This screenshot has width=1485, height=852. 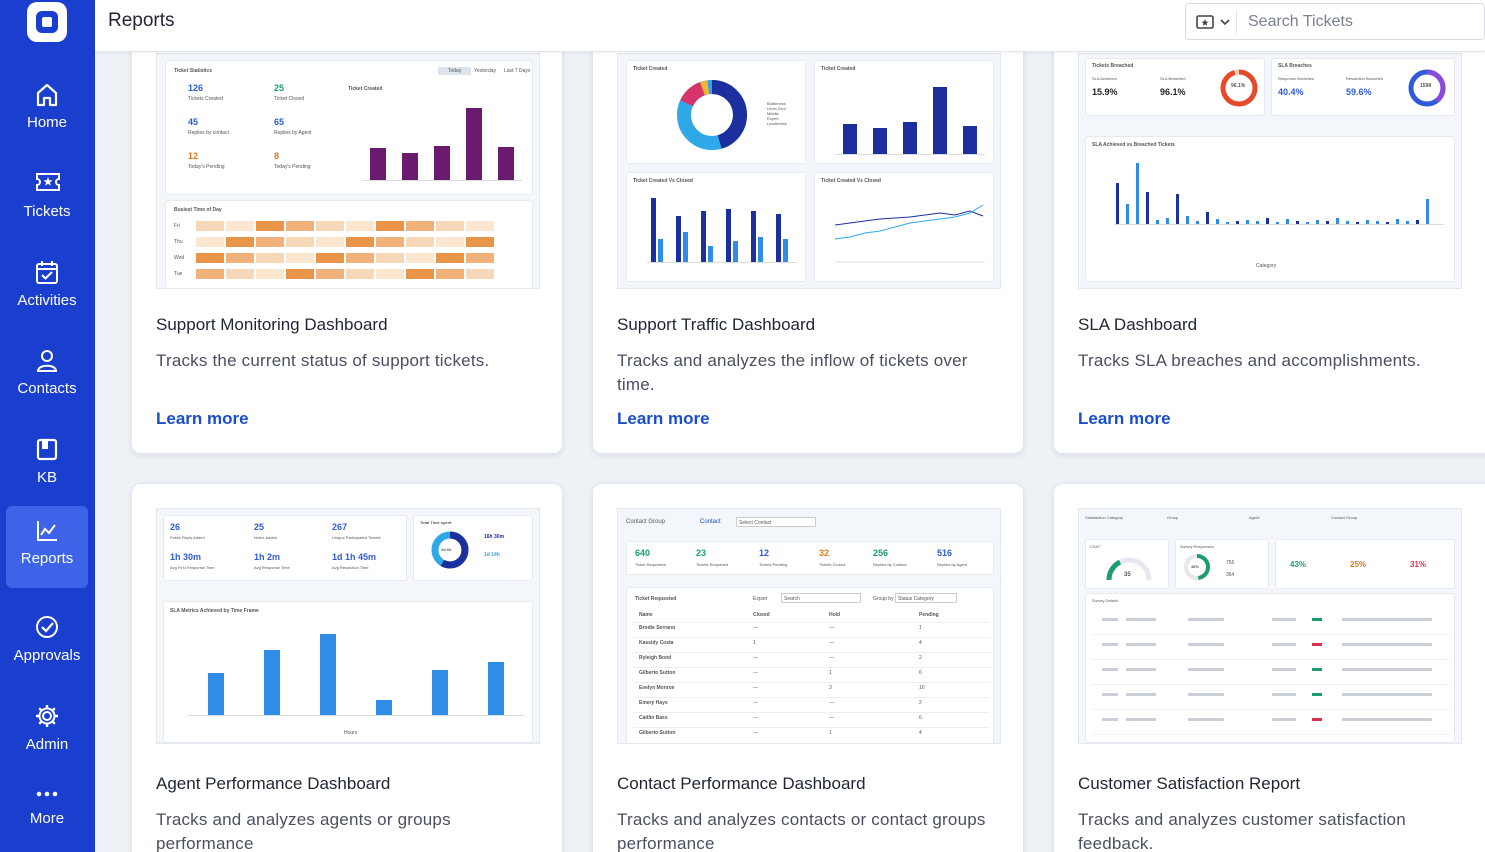 What do you see at coordinates (47, 22) in the screenshot?
I see `app-logo` at bounding box center [47, 22].